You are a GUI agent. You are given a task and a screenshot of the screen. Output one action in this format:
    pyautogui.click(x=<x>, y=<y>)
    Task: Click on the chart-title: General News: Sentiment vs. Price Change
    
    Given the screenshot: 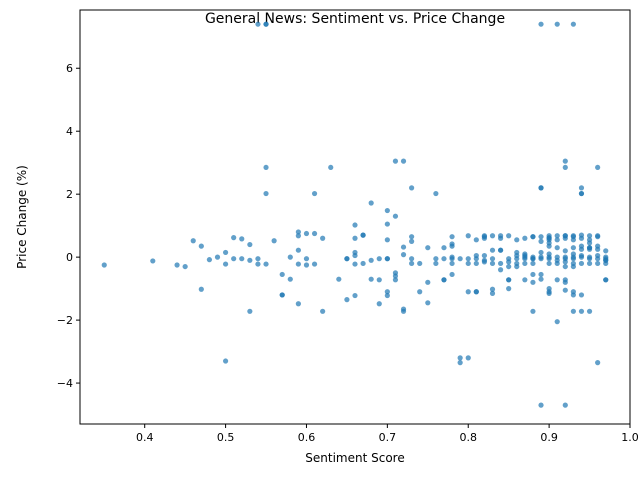 What is the action you would take?
    pyautogui.click(x=355, y=19)
    